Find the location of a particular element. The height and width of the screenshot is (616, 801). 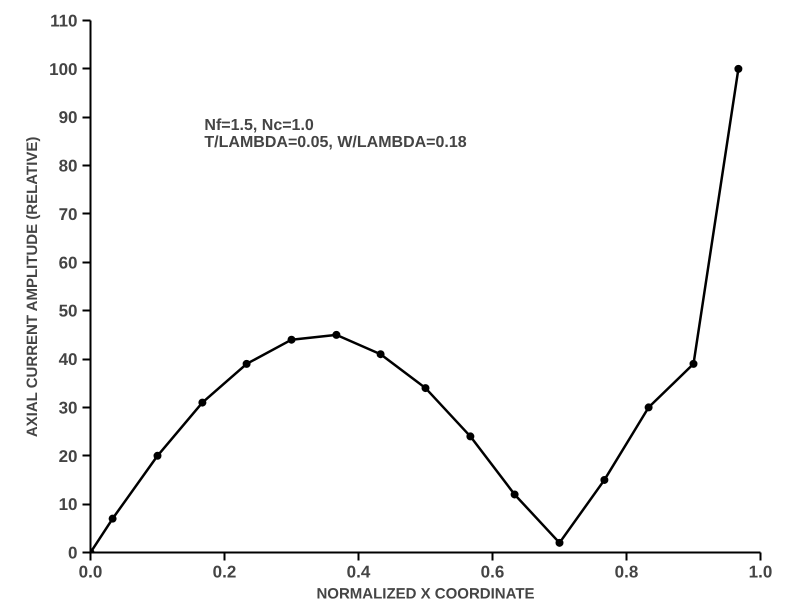

y-tick-label: 110 is located at coordinates (64, 21).